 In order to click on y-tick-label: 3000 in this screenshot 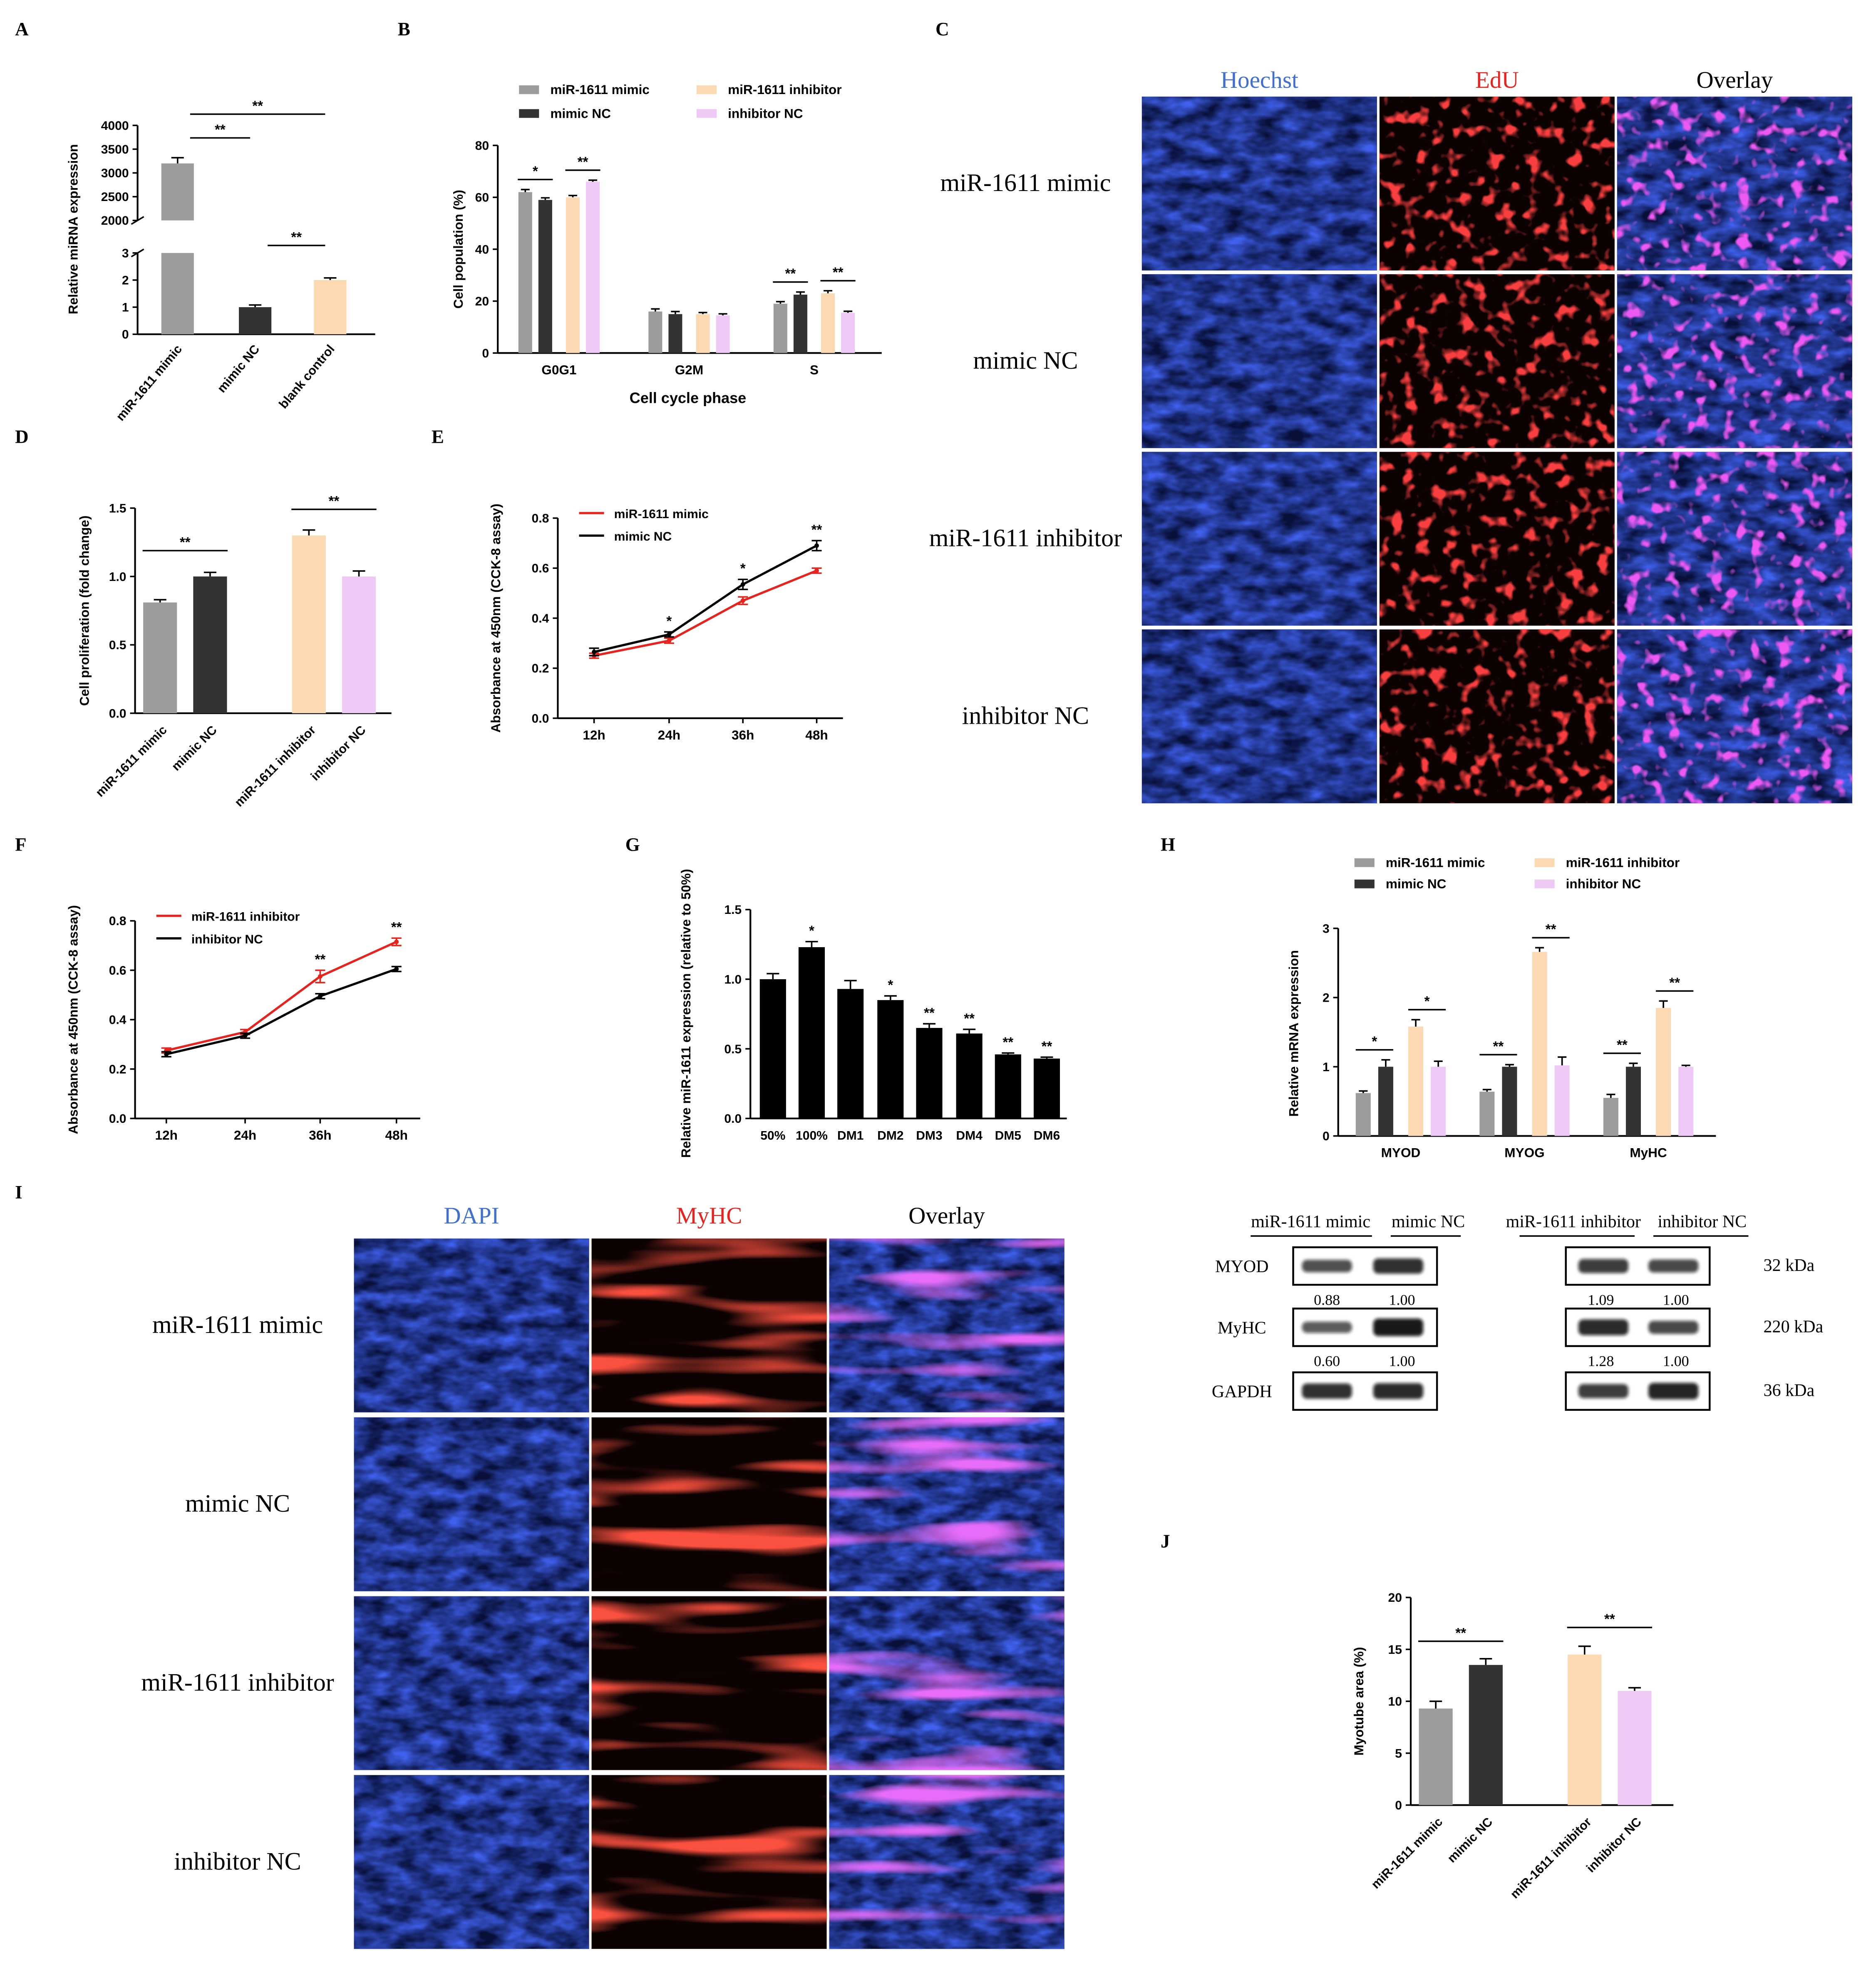, I will do `click(115, 173)`.